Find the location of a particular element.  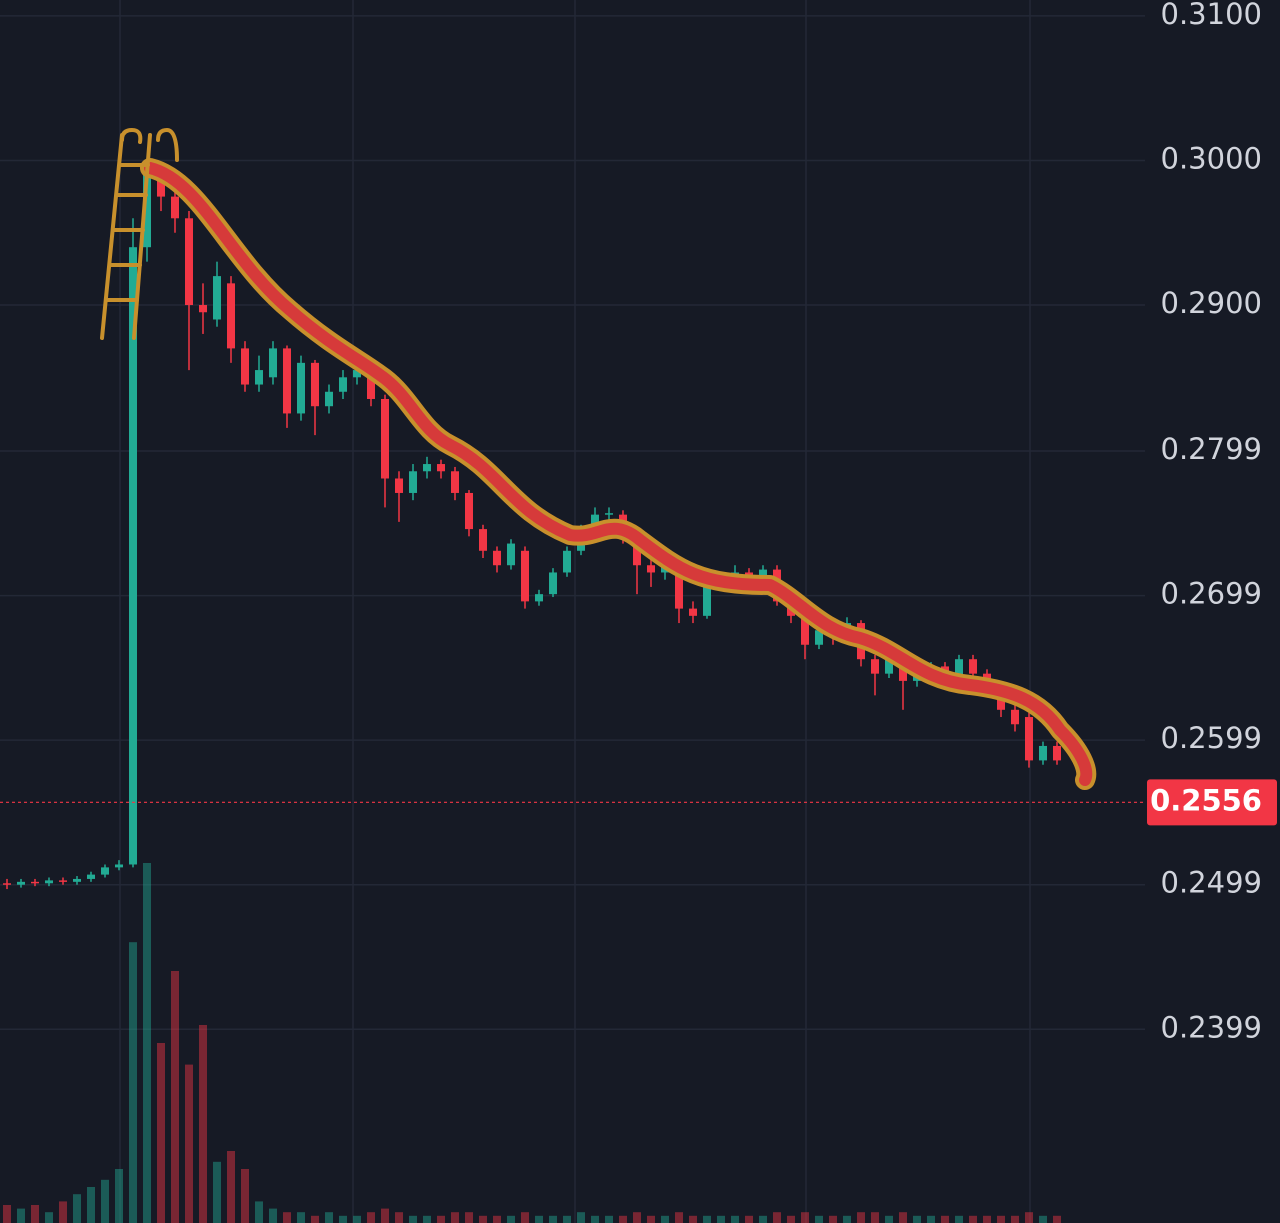

y-tick-label: 0.2499 is located at coordinates (1211, 883).